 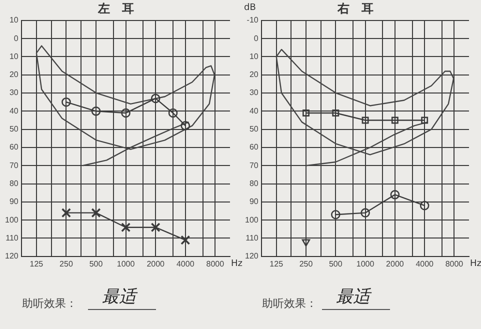 What do you see at coordinates (115, 8) in the screenshot?
I see `chart-title: 左 耳` at bounding box center [115, 8].